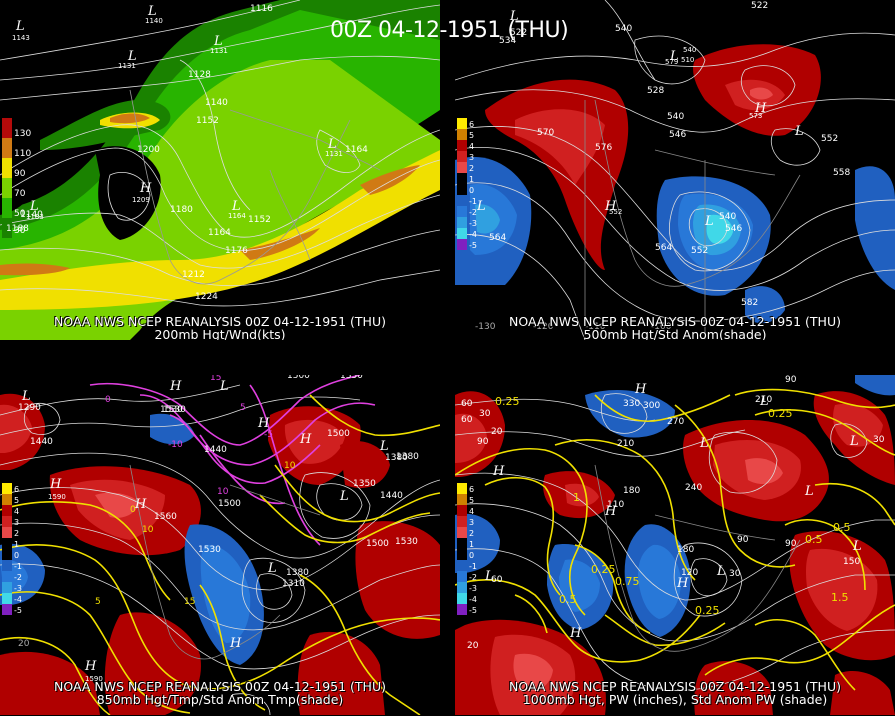 Image resolution: width=895 pixels, height=716 pixels. I want to click on label: 60, so click(467, 420).